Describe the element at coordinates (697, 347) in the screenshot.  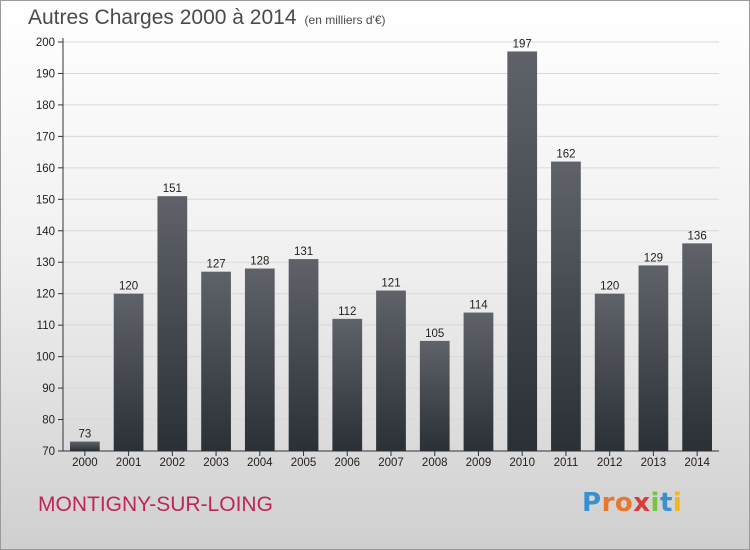
I see `bar-2014` at that location.